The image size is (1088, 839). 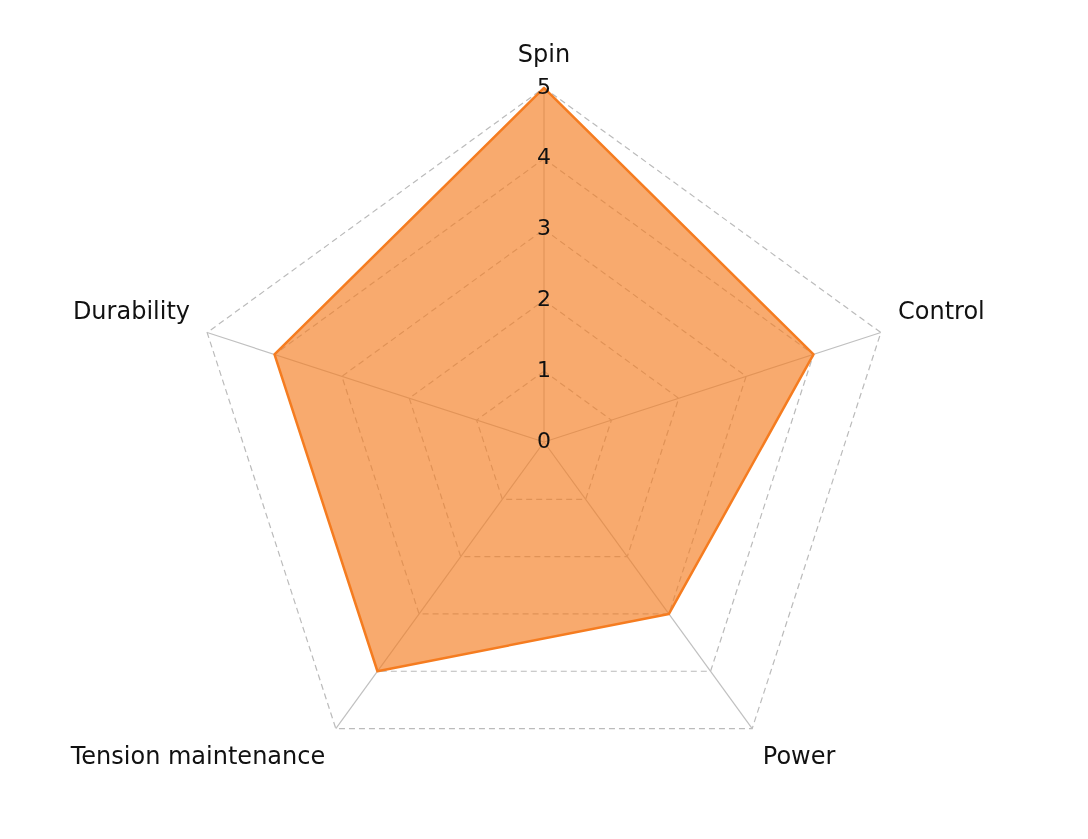 I want to click on y-tick-label: 2, so click(x=544, y=299).